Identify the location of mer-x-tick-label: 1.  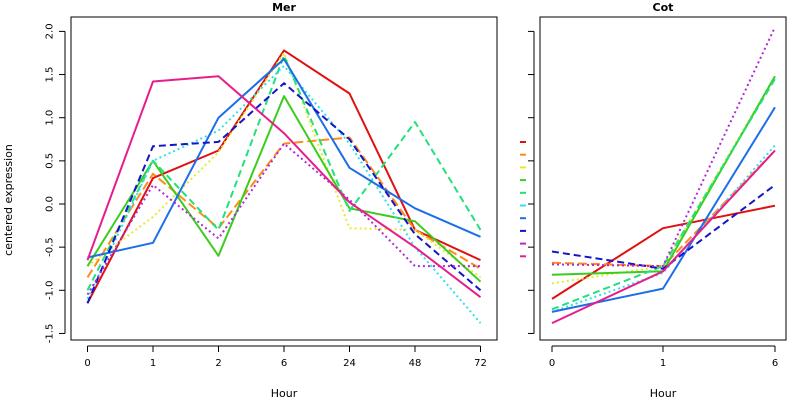
(153, 363).